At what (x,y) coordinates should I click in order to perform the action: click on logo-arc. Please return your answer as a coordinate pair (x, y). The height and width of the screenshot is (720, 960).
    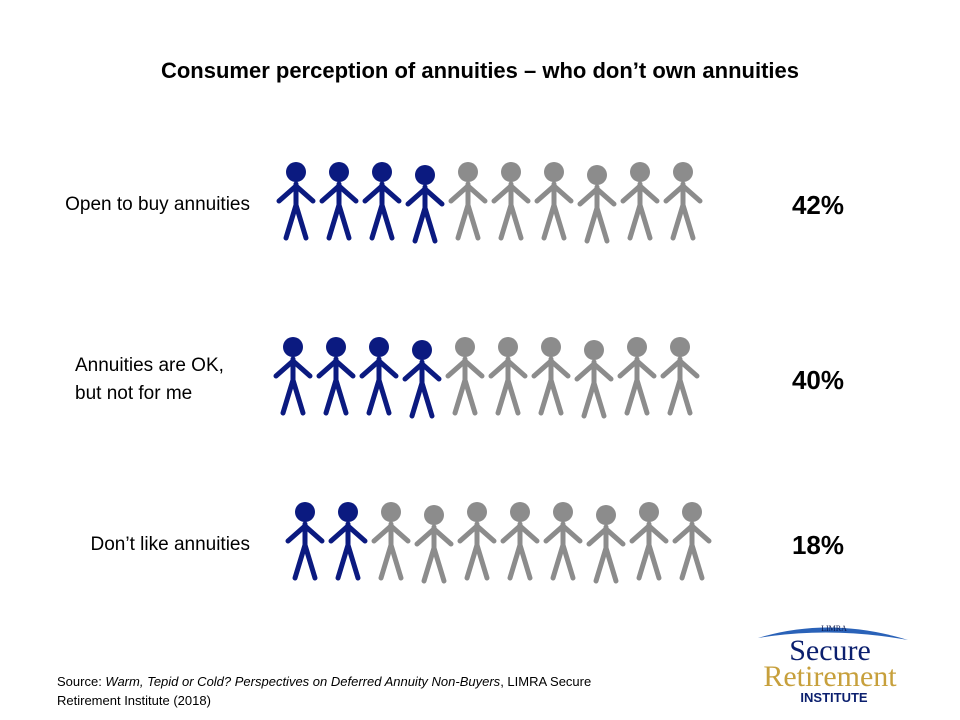
    Looking at the image, I should click on (833, 633).